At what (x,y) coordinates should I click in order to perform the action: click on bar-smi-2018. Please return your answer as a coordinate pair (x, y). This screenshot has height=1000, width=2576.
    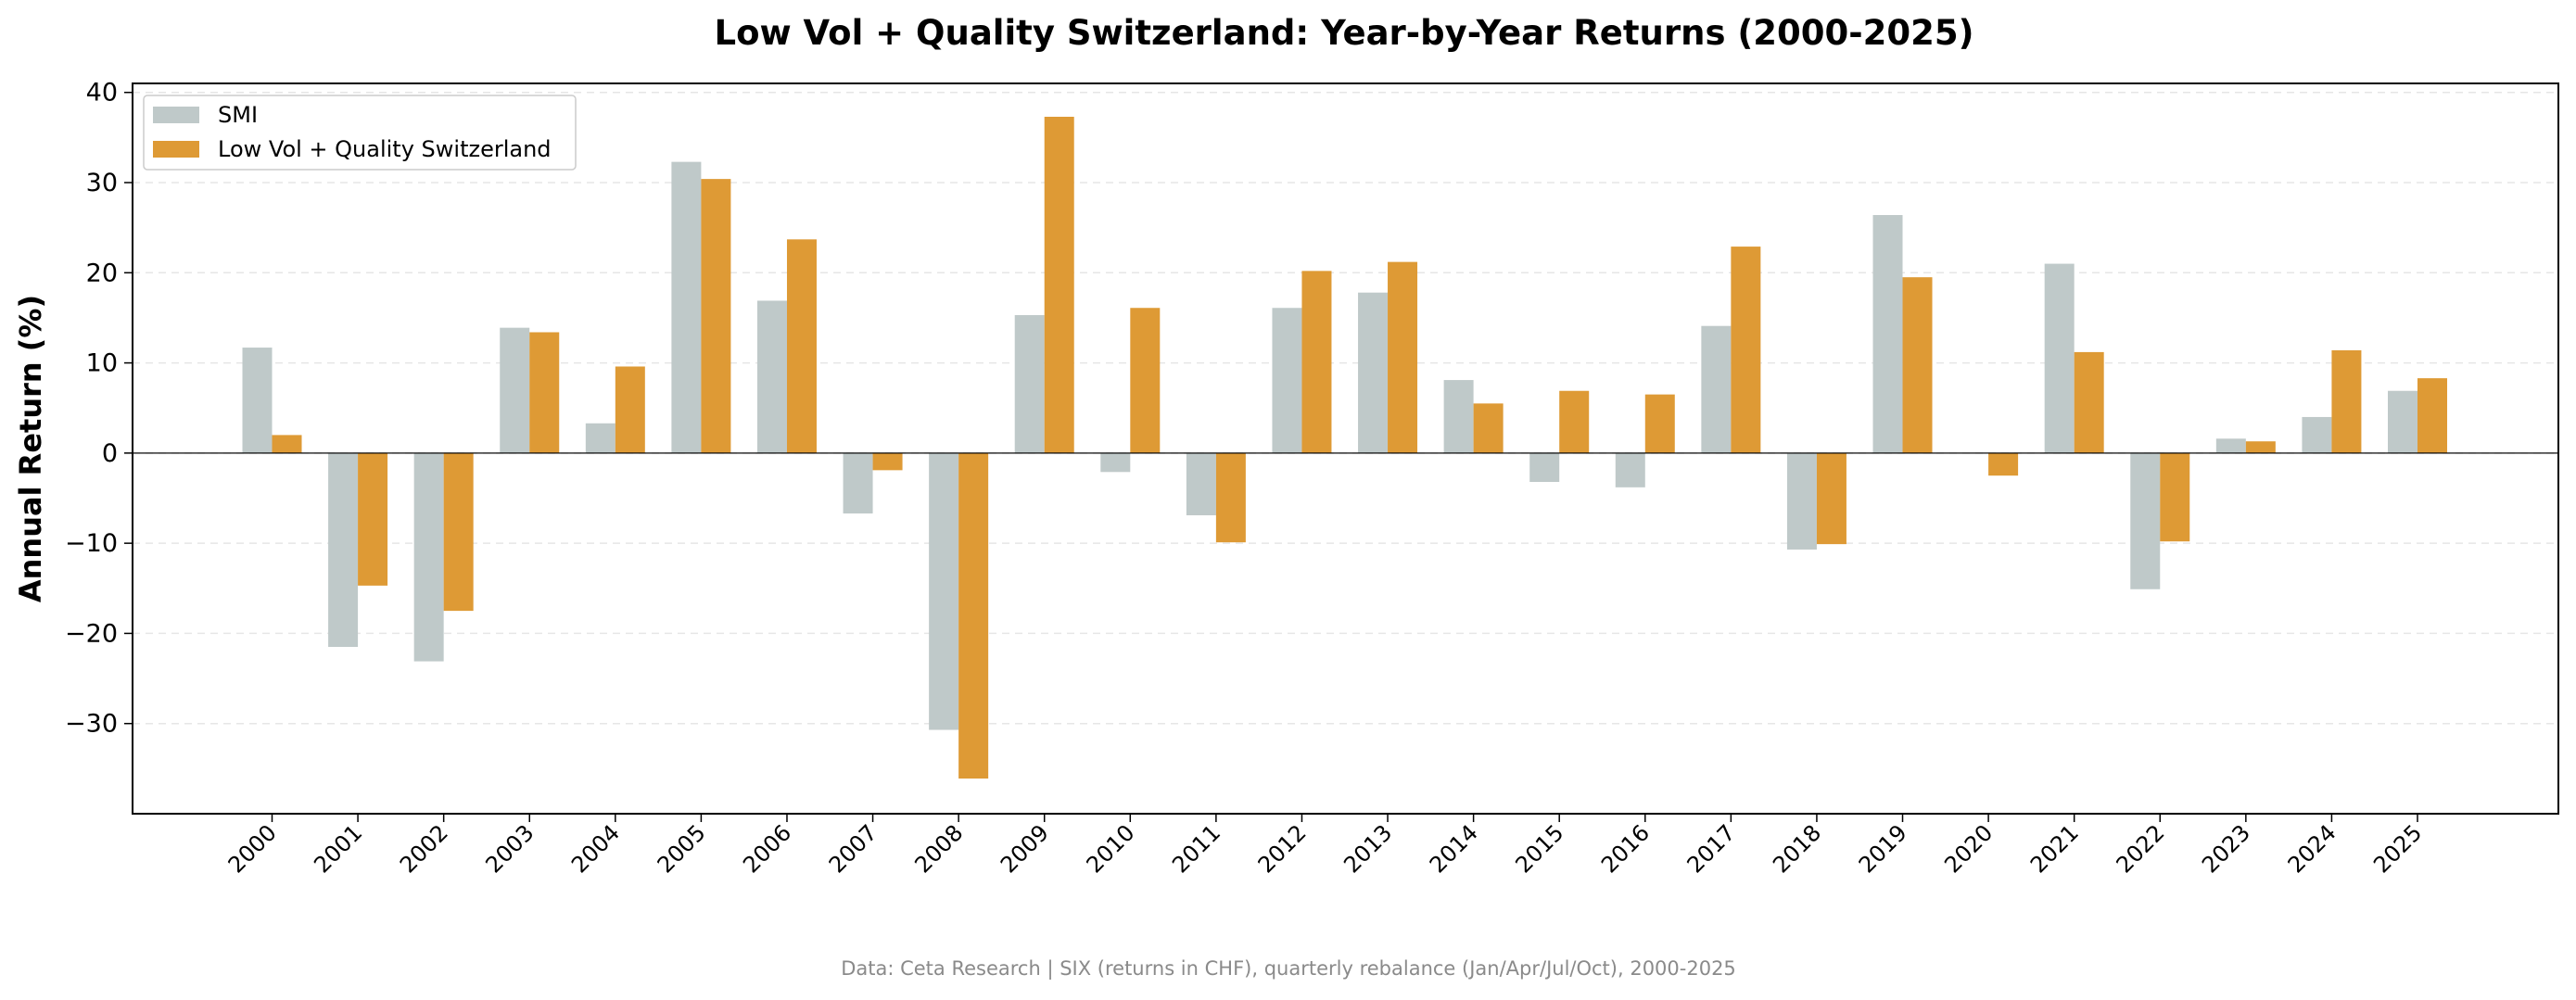
    Looking at the image, I should click on (1801, 501).